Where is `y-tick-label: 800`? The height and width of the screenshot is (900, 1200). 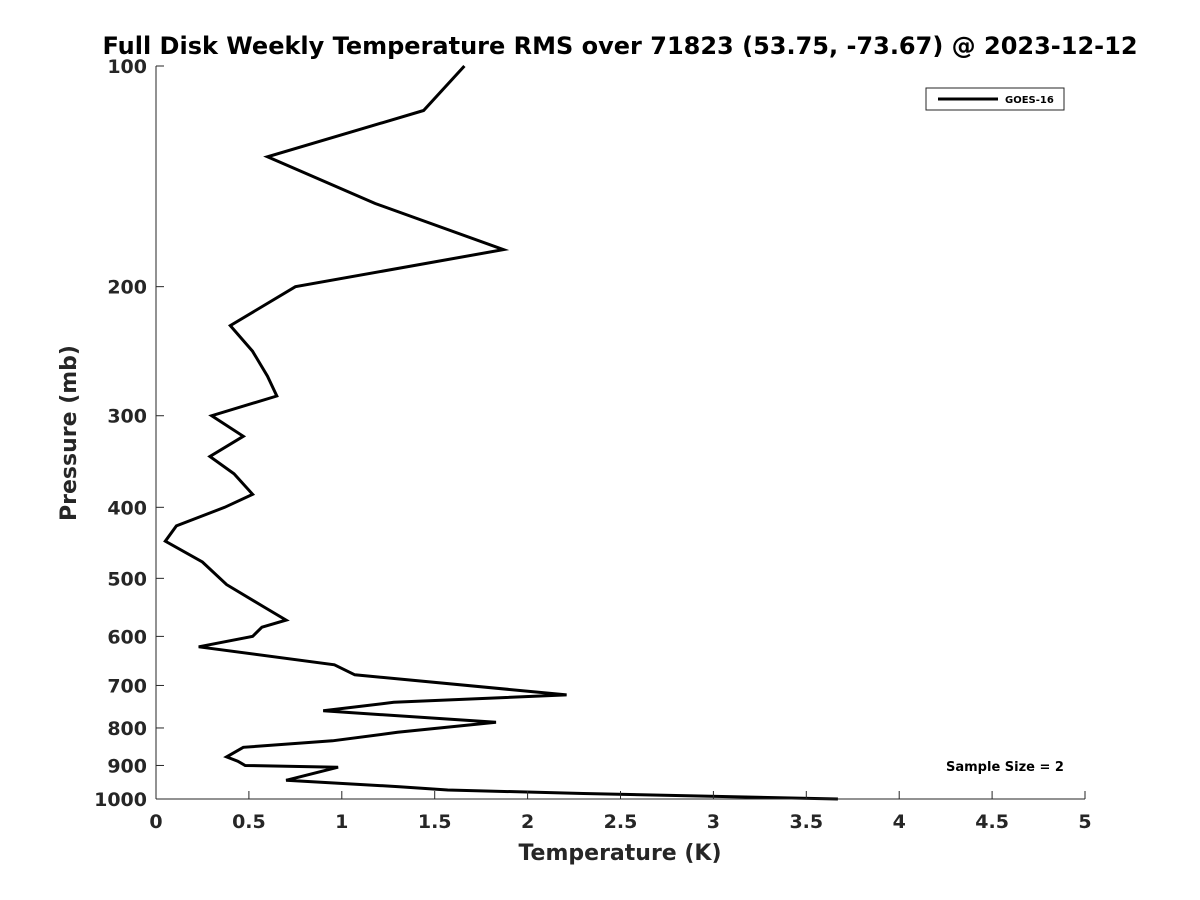
y-tick-label: 800 is located at coordinates (127, 729).